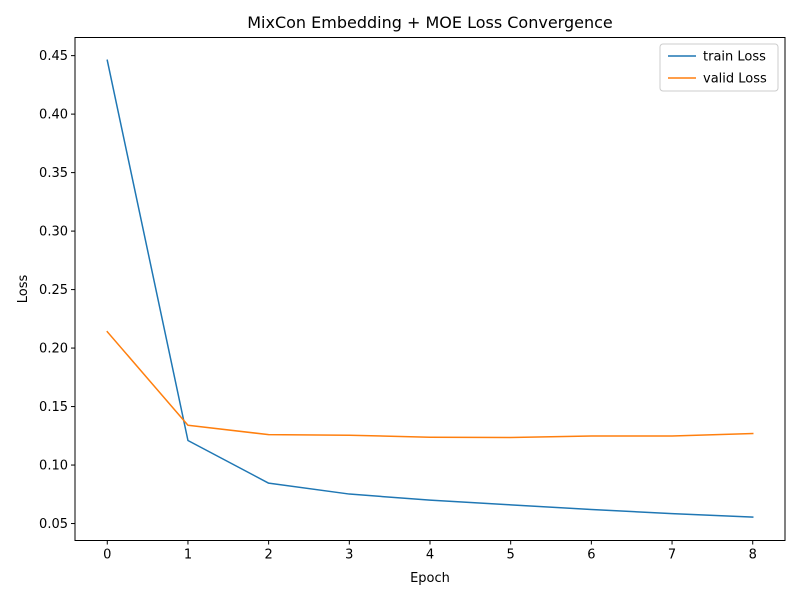  I want to click on x-tick-label: 7, so click(672, 555).